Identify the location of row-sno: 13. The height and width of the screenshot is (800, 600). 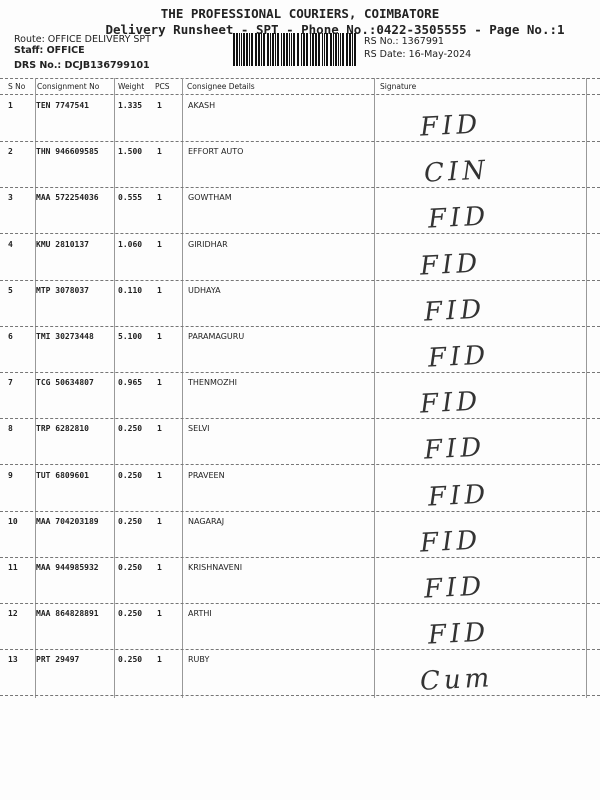
(13, 660).